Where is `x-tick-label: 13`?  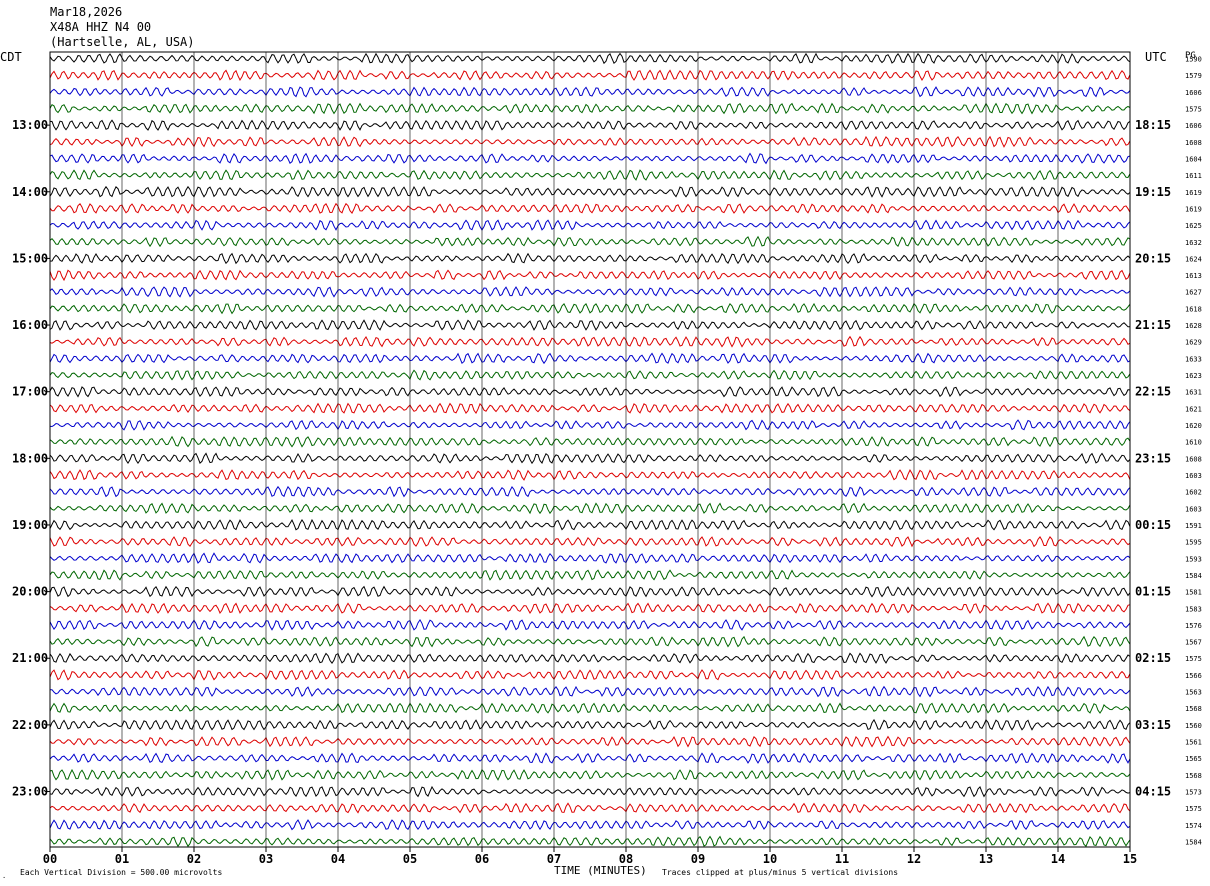
x-tick-label: 13 is located at coordinates (986, 859).